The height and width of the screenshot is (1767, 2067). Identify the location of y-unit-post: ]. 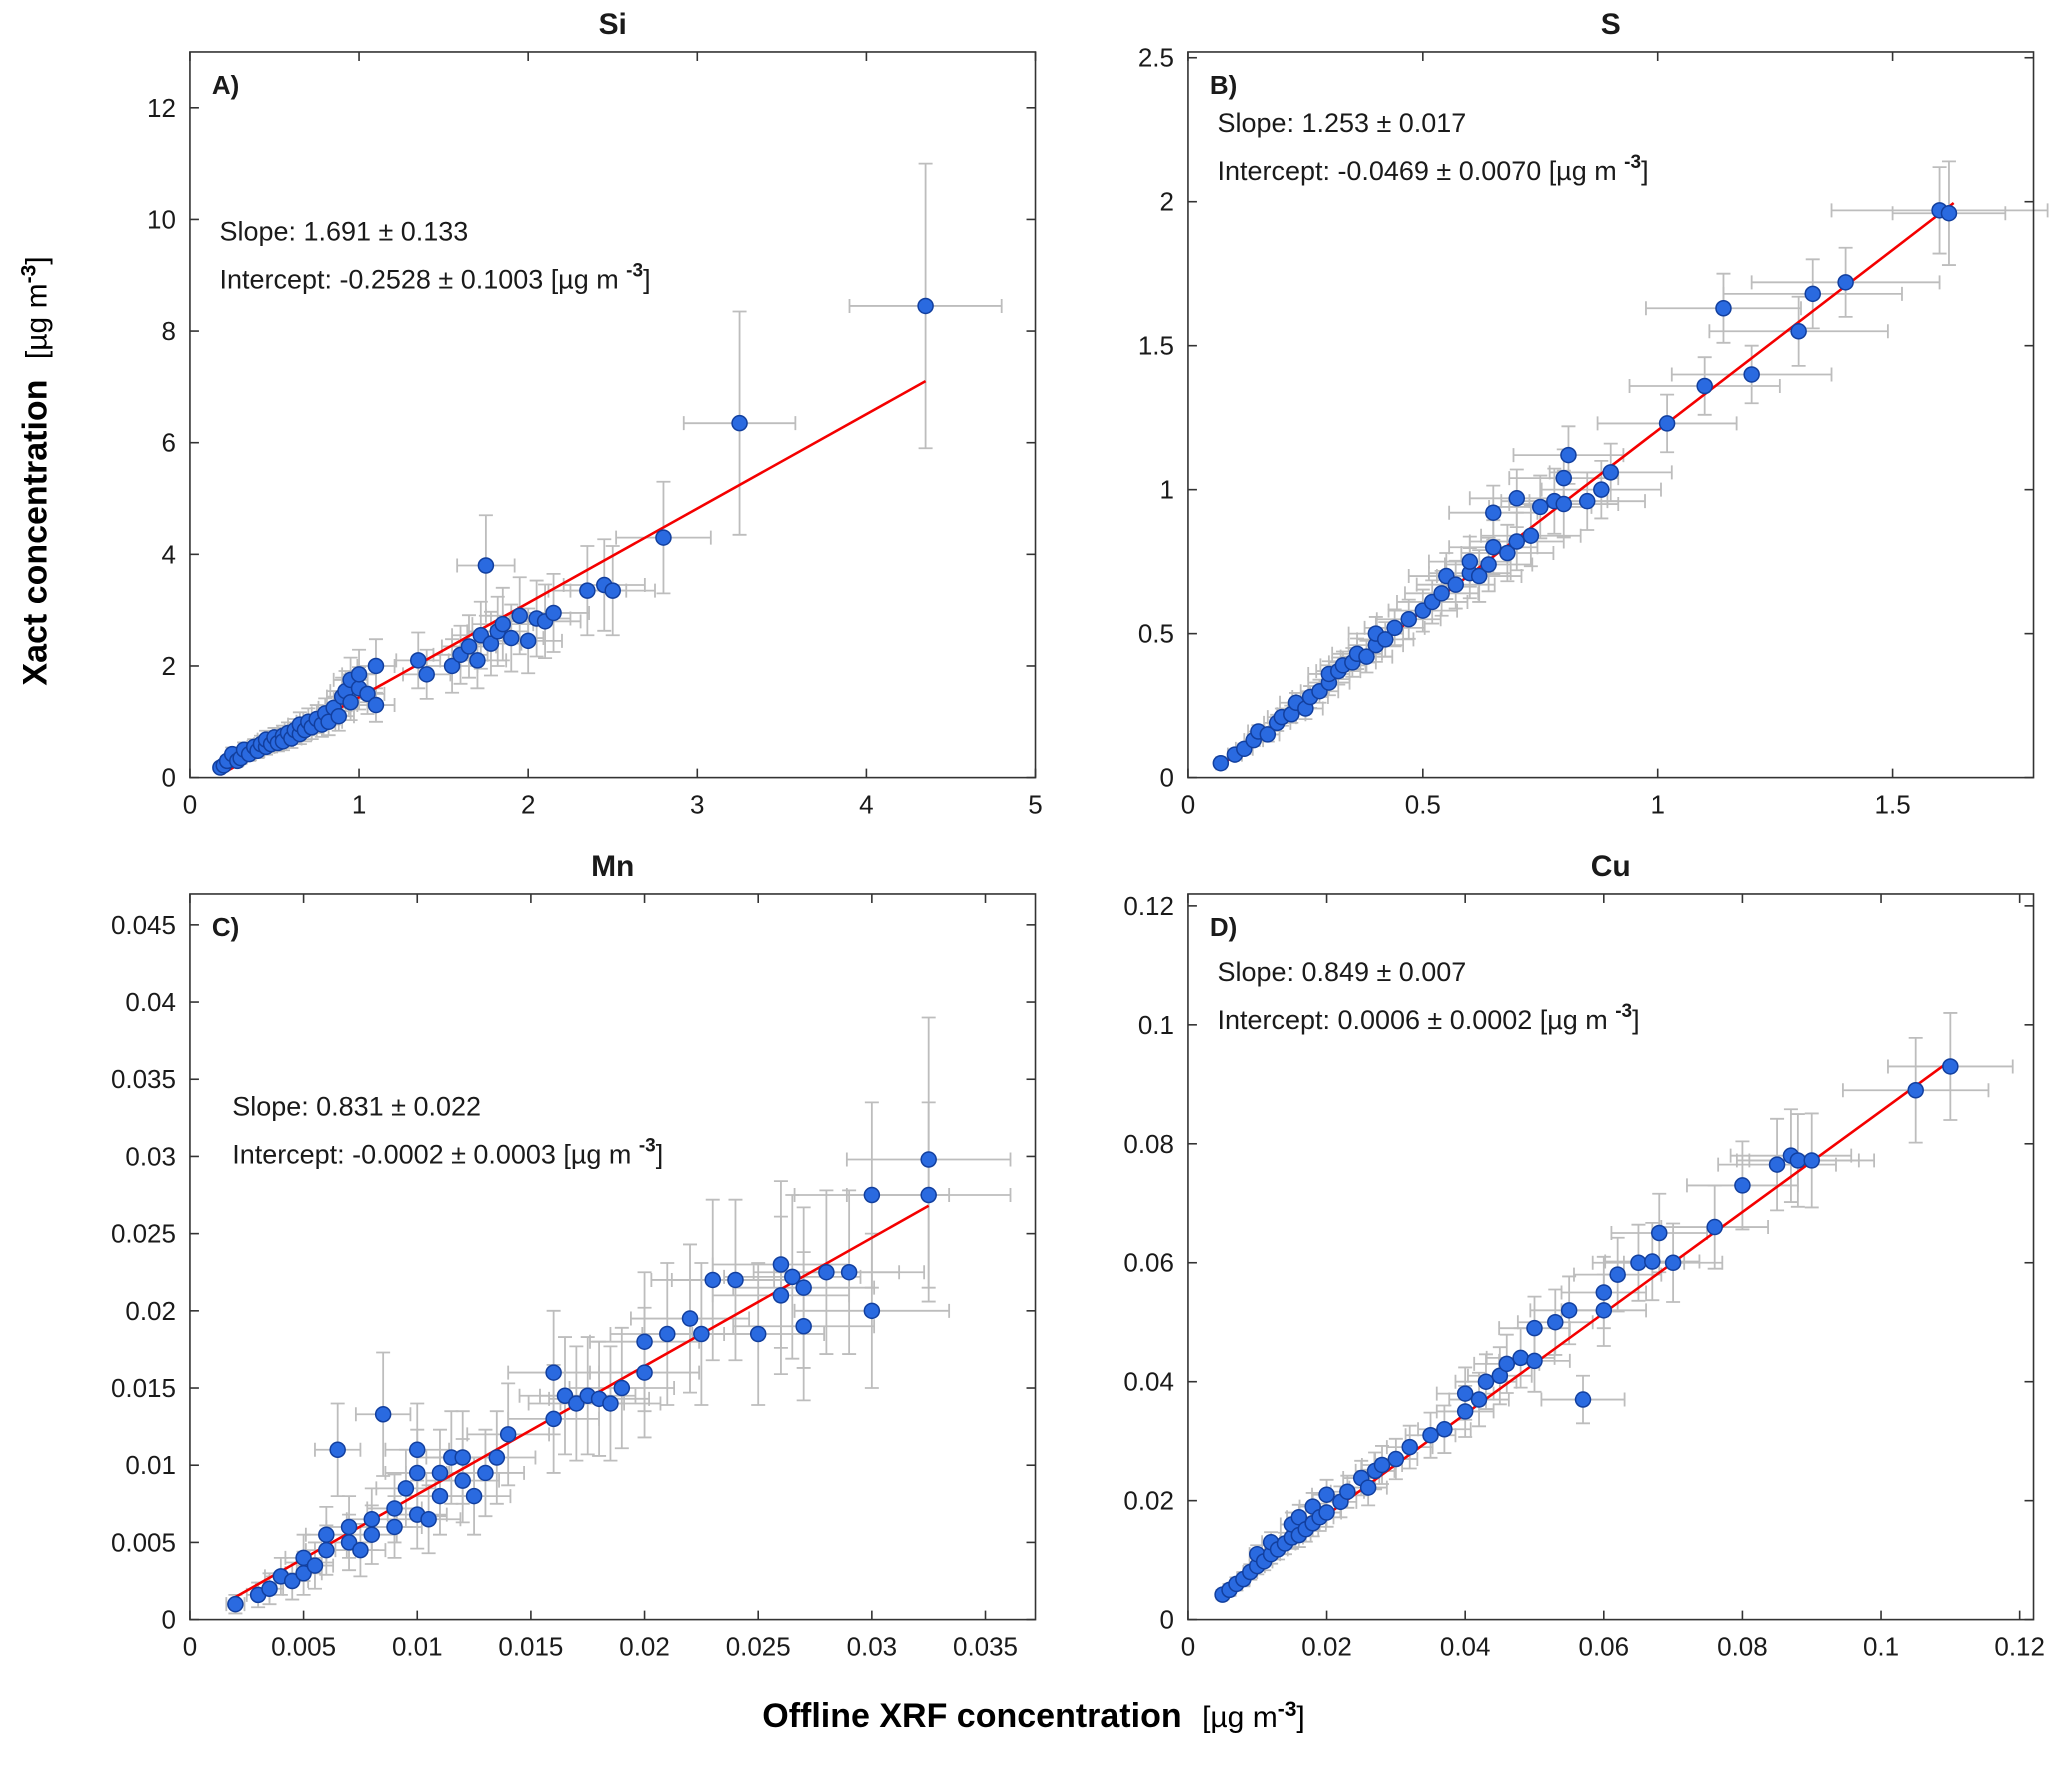
(37, 261).